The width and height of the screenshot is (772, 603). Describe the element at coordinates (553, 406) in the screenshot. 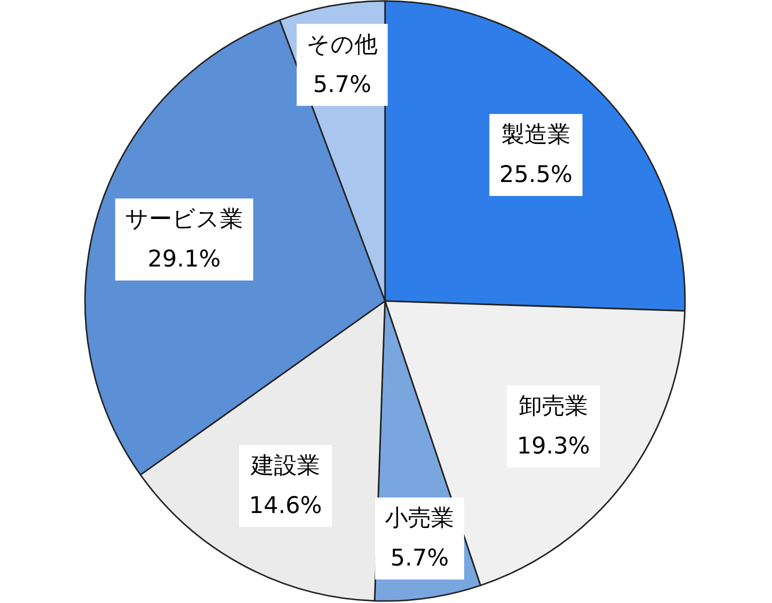

I see `slice-label: 卸売業` at that location.